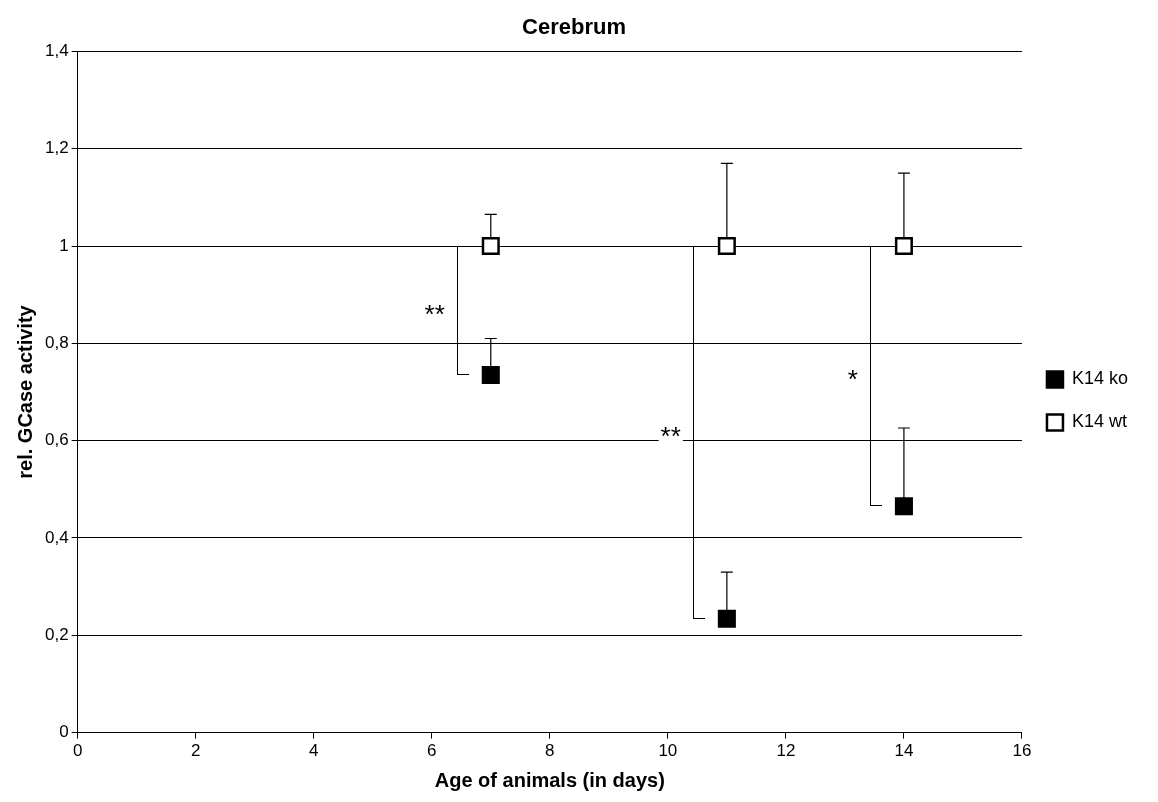 This screenshot has width=1158, height=802. What do you see at coordinates (1099, 421) in the screenshot?
I see `legend-label: K14 wt` at bounding box center [1099, 421].